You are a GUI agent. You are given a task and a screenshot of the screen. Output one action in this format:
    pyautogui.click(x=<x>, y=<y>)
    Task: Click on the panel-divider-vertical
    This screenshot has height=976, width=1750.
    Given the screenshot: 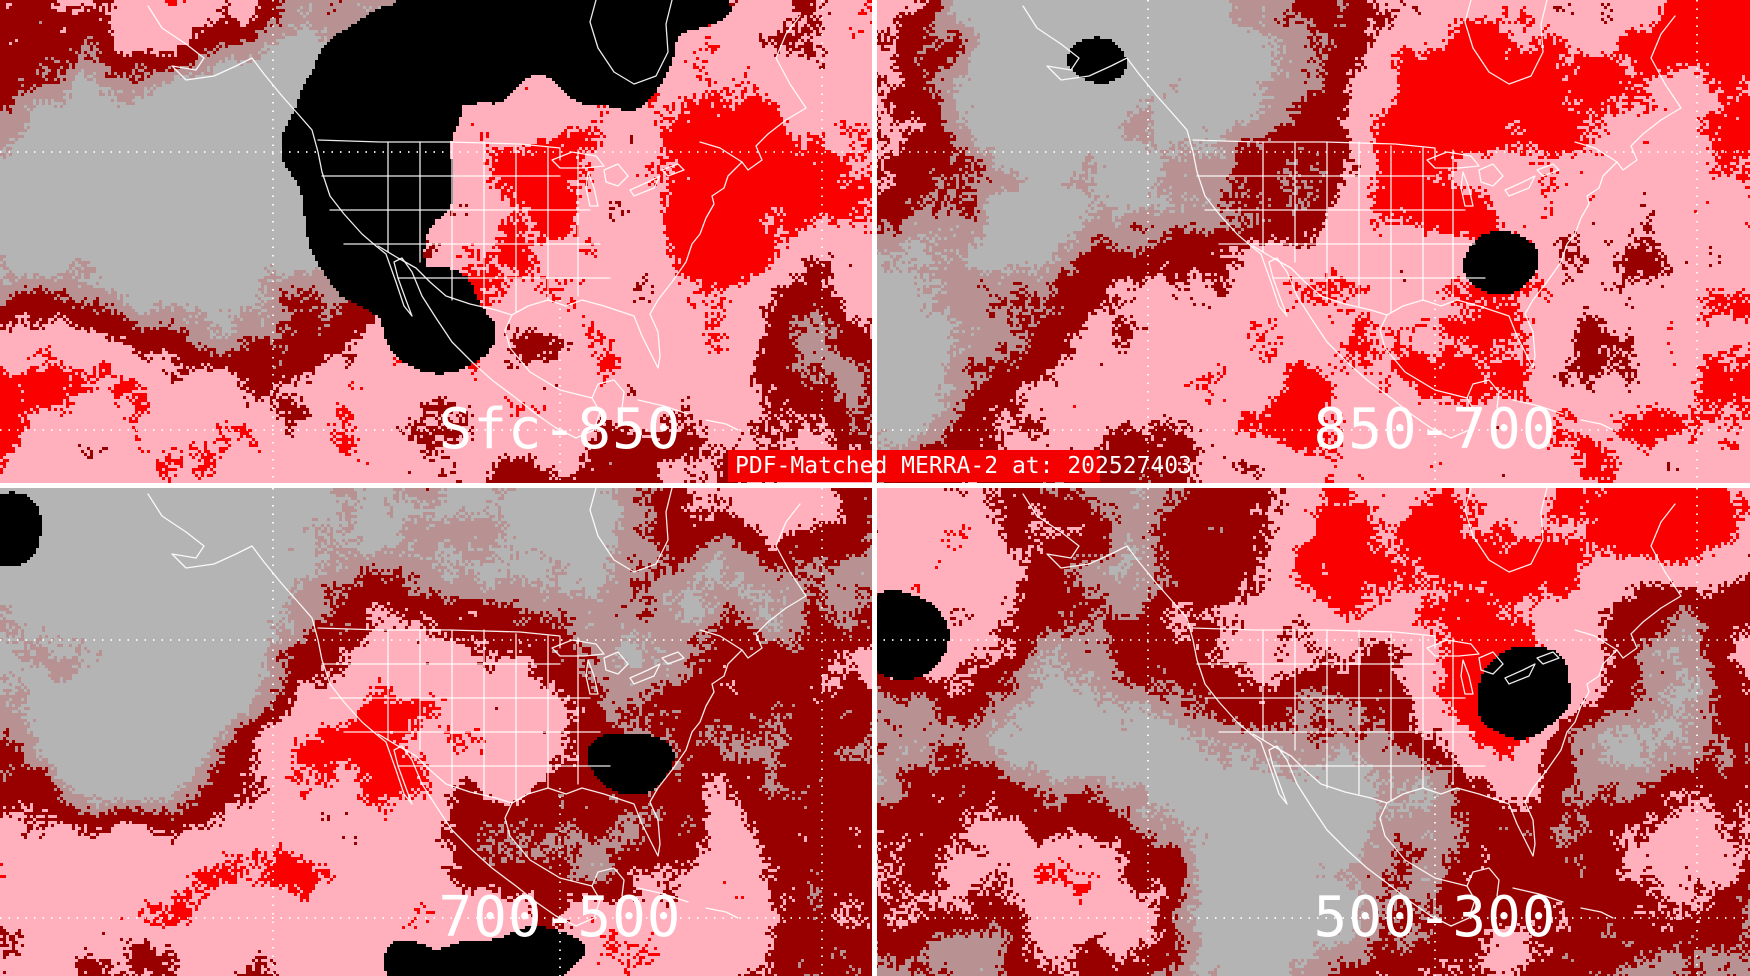 What is the action you would take?
    pyautogui.click(x=874, y=488)
    